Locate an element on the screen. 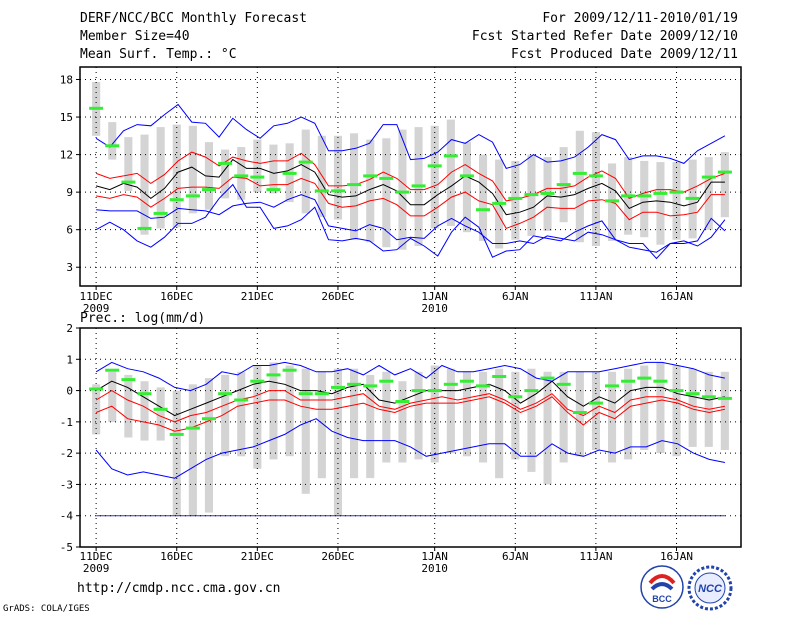 Image resolution: width=800 pixels, height=618 pixels. temp-x-tick-label: 16JAN is located at coordinates (676, 296).